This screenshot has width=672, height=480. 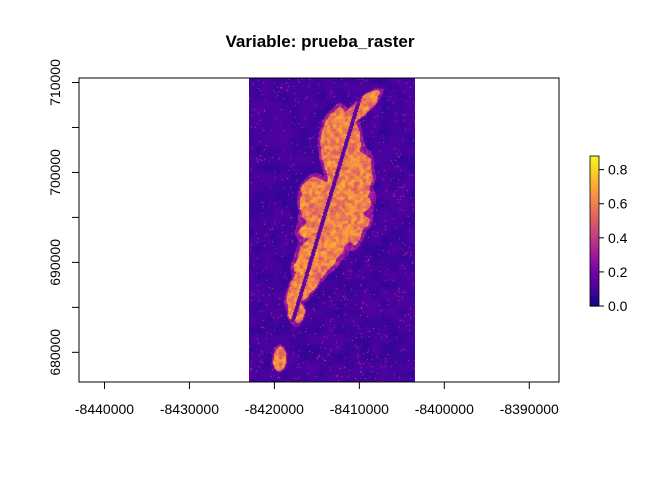 What do you see at coordinates (529, 409) in the screenshot?
I see `x-tick-label: -8390000` at bounding box center [529, 409].